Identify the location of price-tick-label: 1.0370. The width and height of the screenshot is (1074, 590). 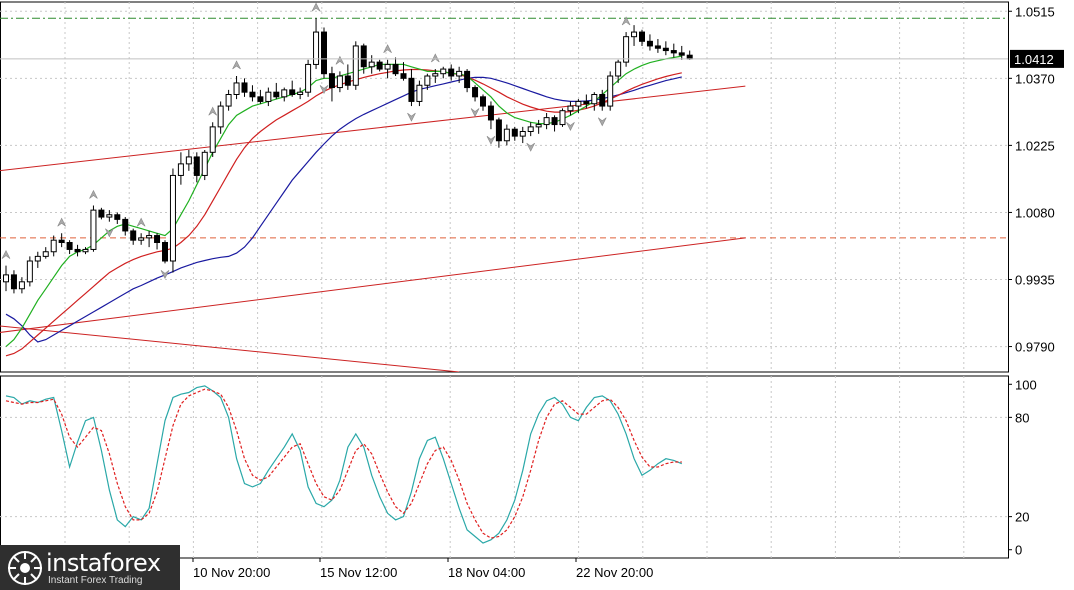
(1035, 78).